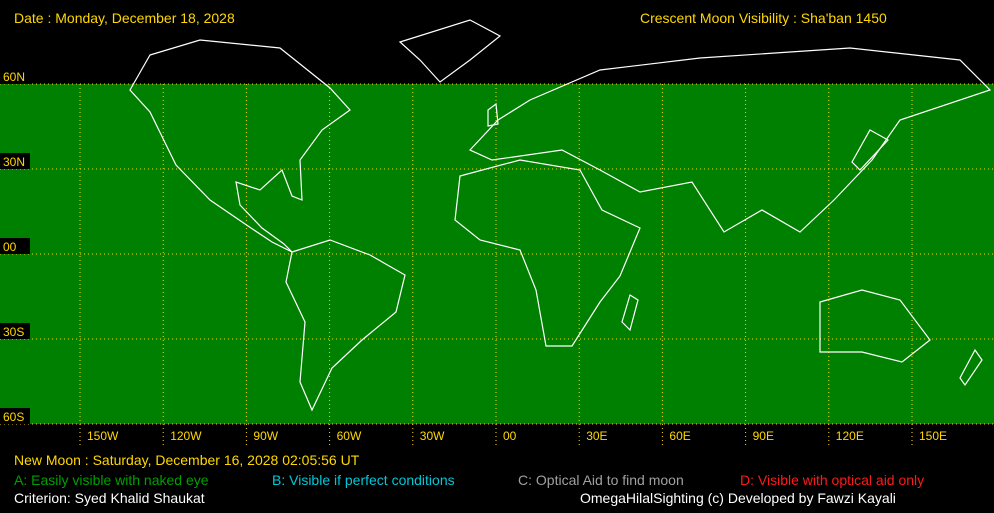  I want to click on africa, so click(547, 253).